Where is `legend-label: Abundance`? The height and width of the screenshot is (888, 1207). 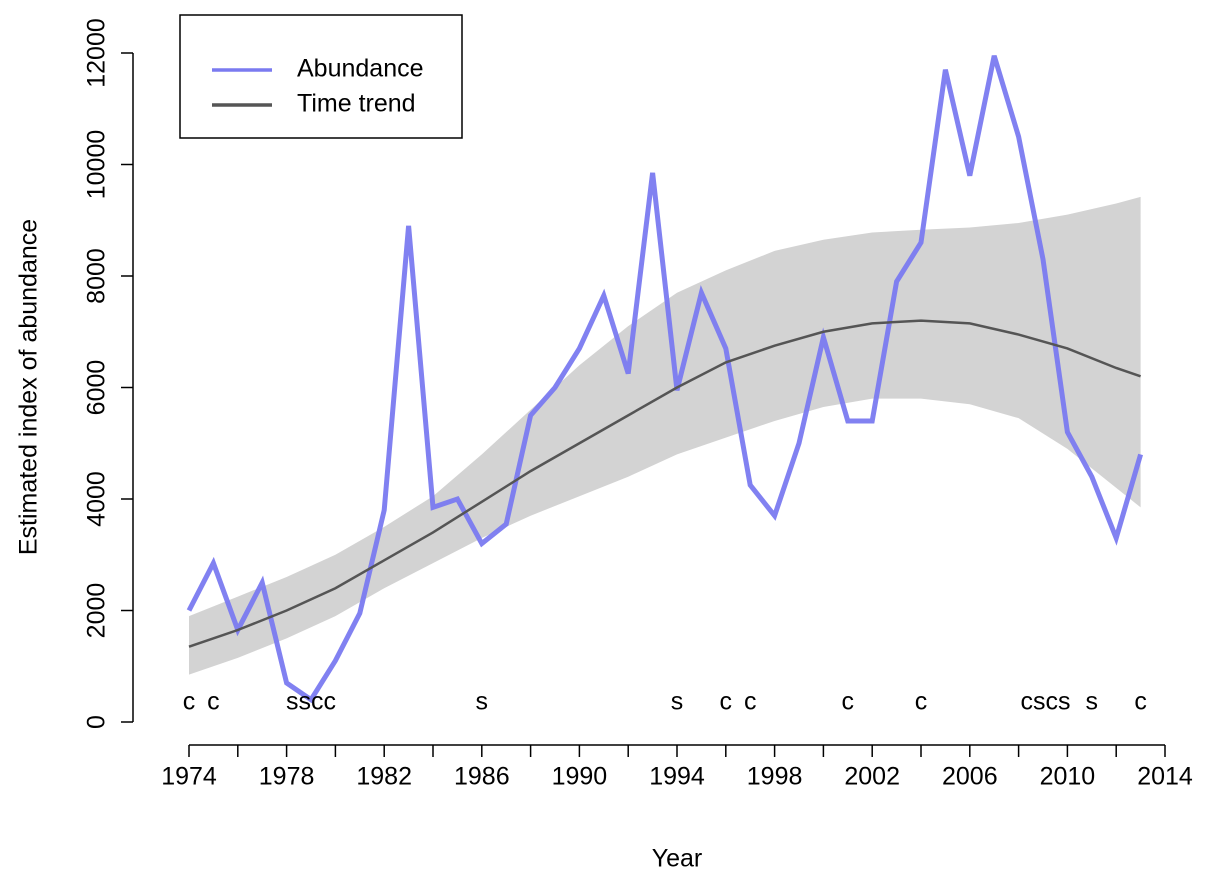
legend-label: Abundance is located at coordinates (360, 69).